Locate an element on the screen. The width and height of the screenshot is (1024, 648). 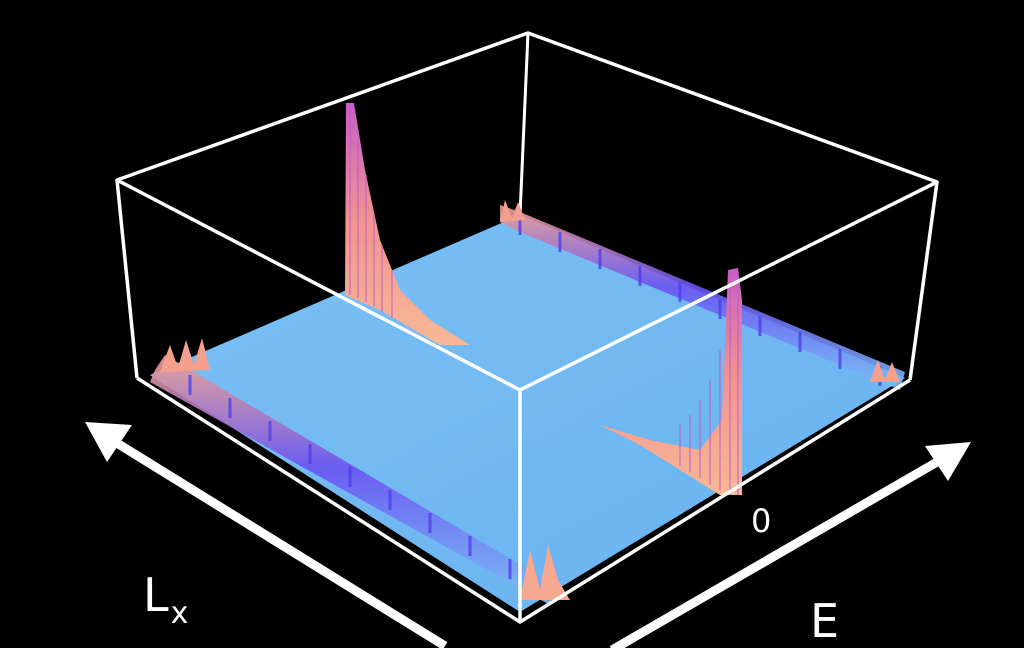
e-axis-label: E is located at coordinates (825, 621).